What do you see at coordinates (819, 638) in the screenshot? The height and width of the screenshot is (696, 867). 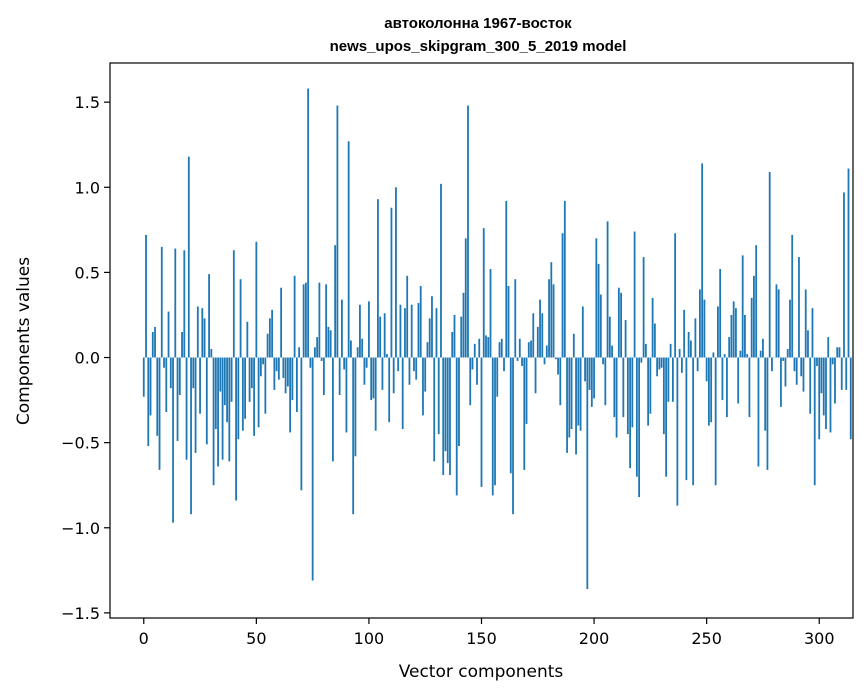 I see `x-tick-label-300: 300` at bounding box center [819, 638].